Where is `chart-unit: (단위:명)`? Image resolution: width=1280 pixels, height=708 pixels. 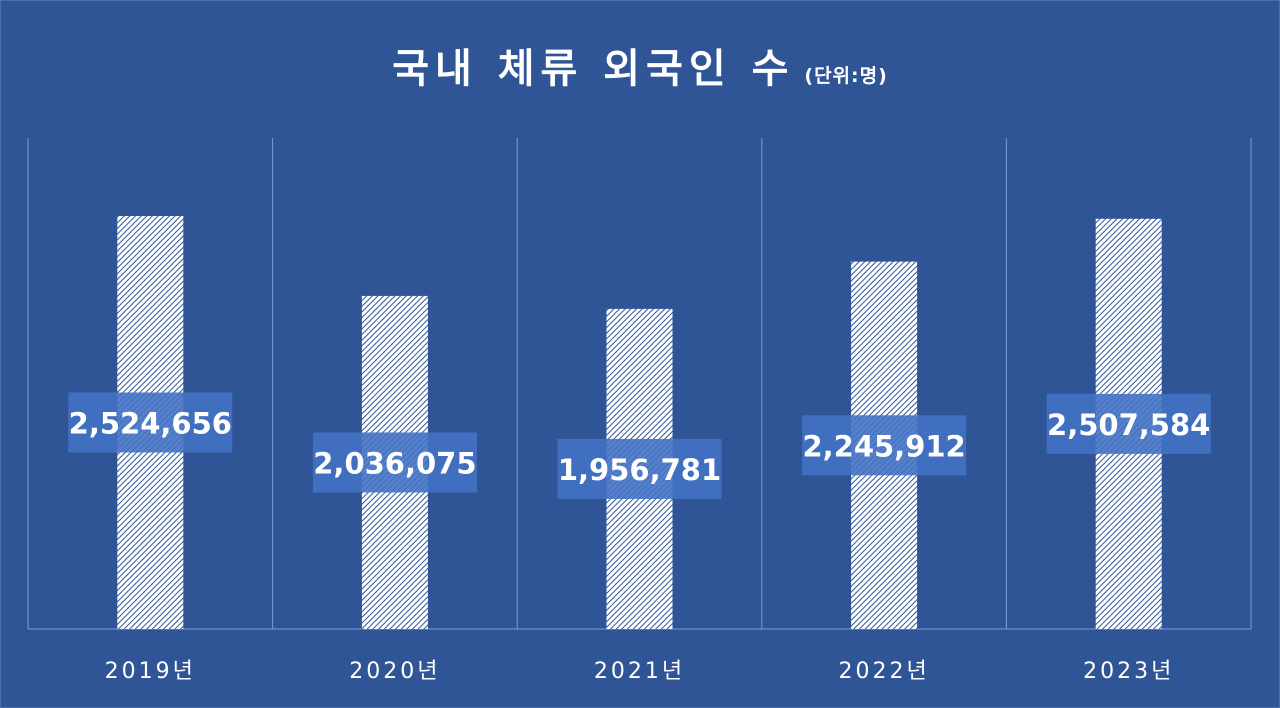
chart-unit: (단위:명) is located at coordinates (846, 76).